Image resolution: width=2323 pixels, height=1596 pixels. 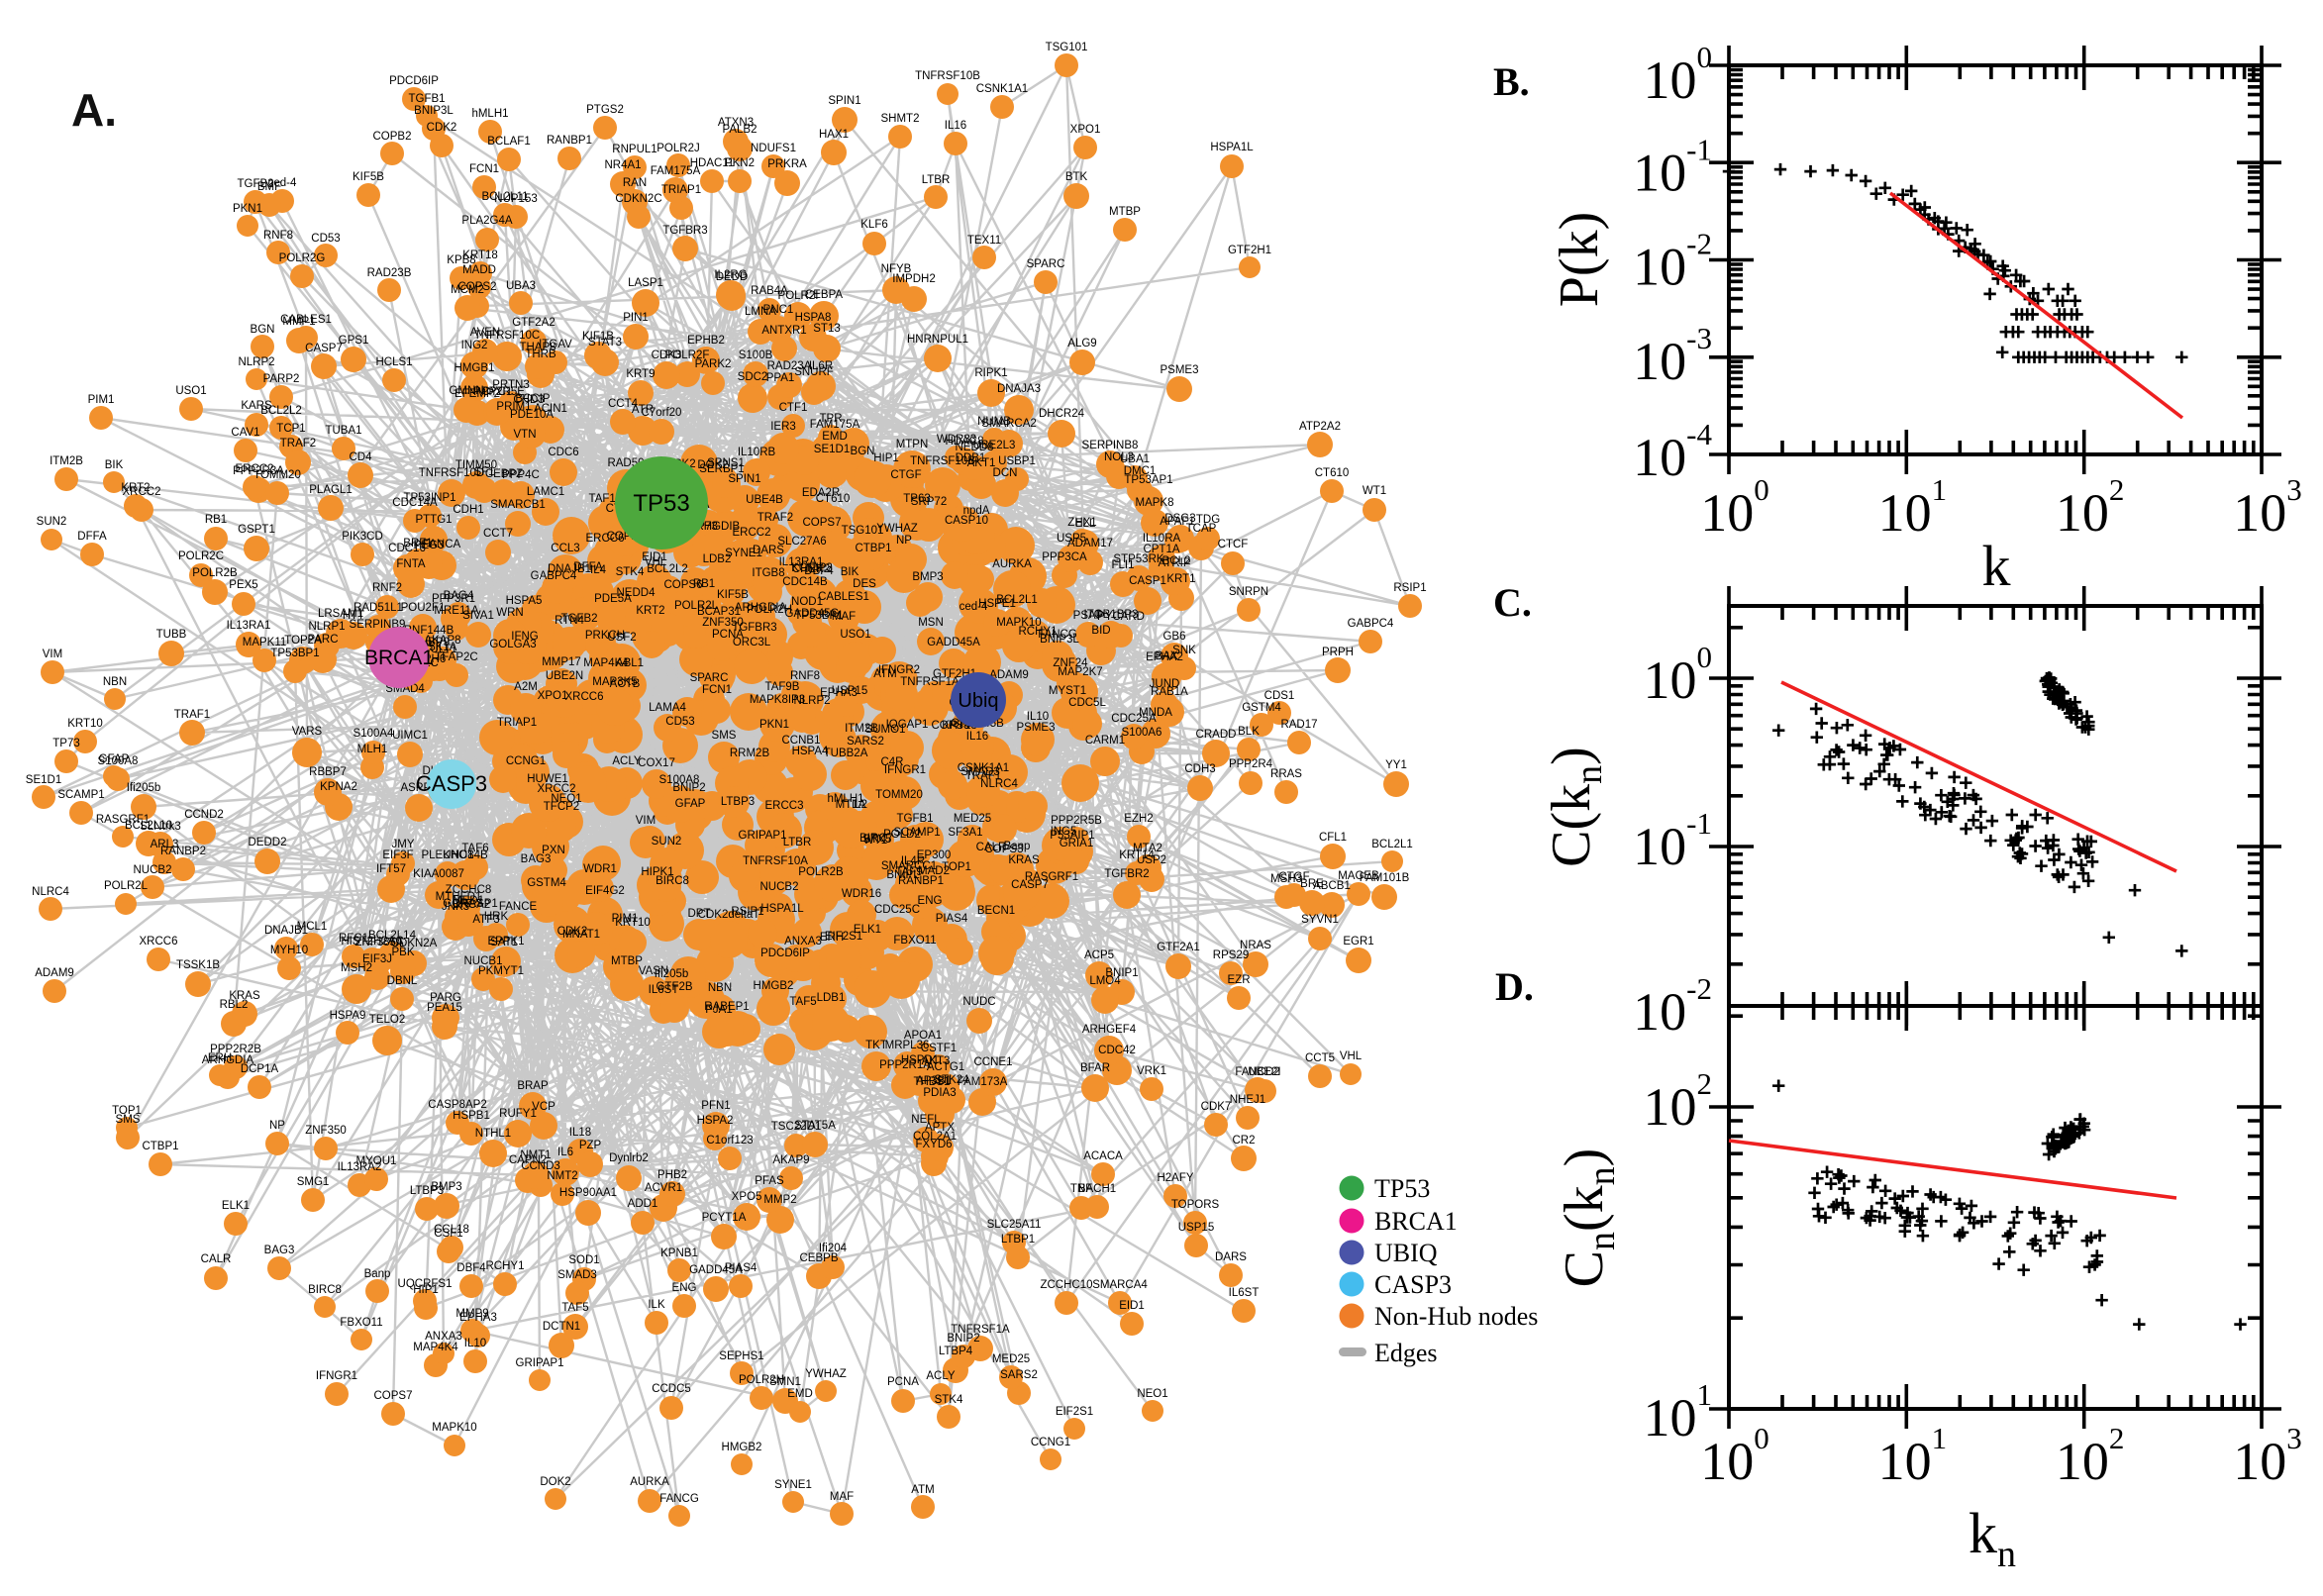 What do you see at coordinates (1402, 1189) in the screenshot?
I see `svg-text: TP53` at bounding box center [1402, 1189].